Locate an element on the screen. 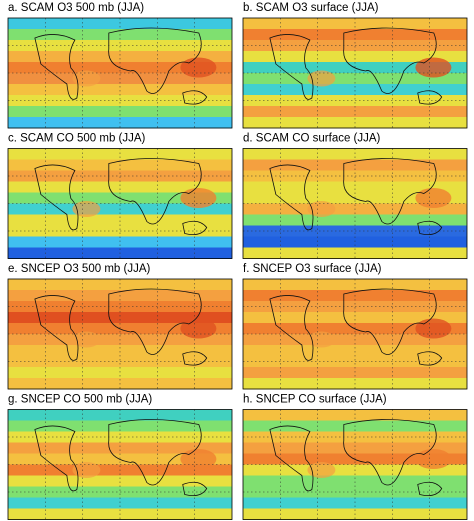 This screenshot has width=474, height=521. panel-label: c. SCAM CO 500 mb (JJA) is located at coordinates (77, 139).